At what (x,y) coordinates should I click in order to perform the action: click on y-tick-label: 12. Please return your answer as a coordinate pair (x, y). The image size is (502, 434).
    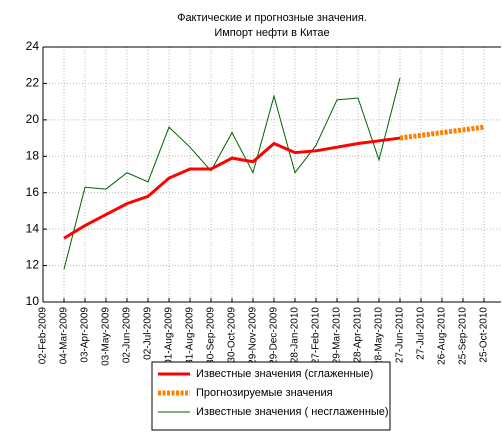
    Looking at the image, I should click on (33, 265).